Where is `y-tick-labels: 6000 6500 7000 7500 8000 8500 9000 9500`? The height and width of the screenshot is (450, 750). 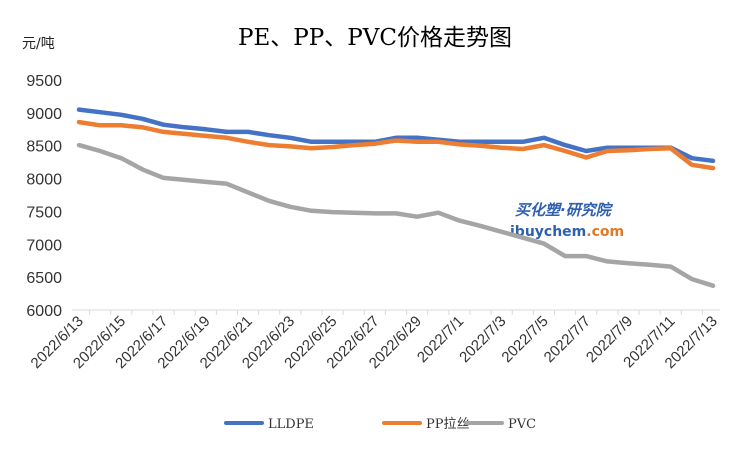 y-tick-labels: 6000 6500 7000 7500 8000 8500 9000 9500 is located at coordinates (44, 196).